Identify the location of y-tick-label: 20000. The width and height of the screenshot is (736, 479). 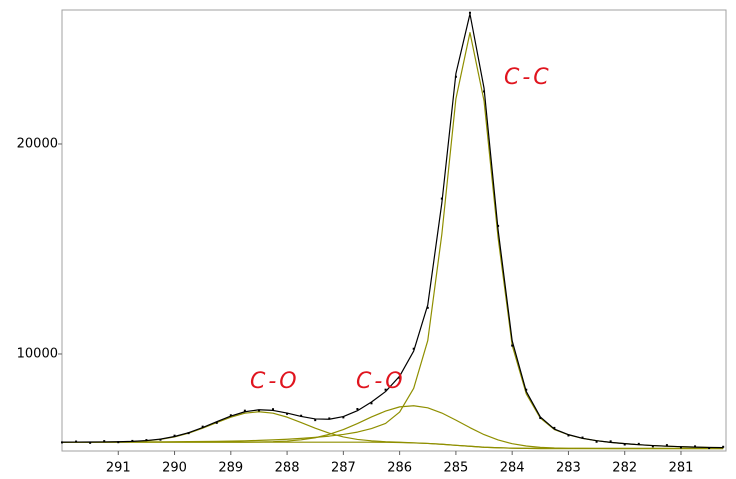
(37, 143).